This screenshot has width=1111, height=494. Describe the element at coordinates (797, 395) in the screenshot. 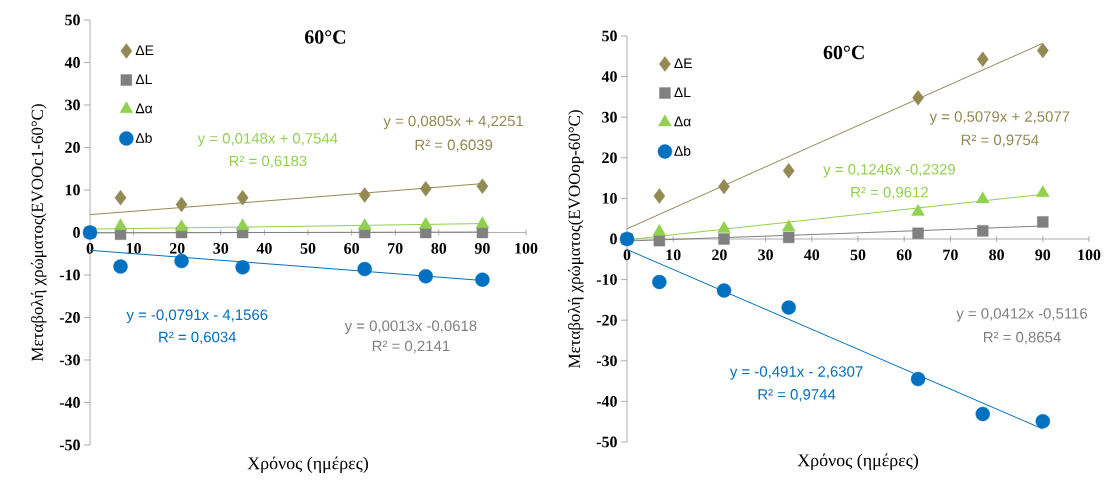

I see `annotation: R² = 0,9744` at that location.